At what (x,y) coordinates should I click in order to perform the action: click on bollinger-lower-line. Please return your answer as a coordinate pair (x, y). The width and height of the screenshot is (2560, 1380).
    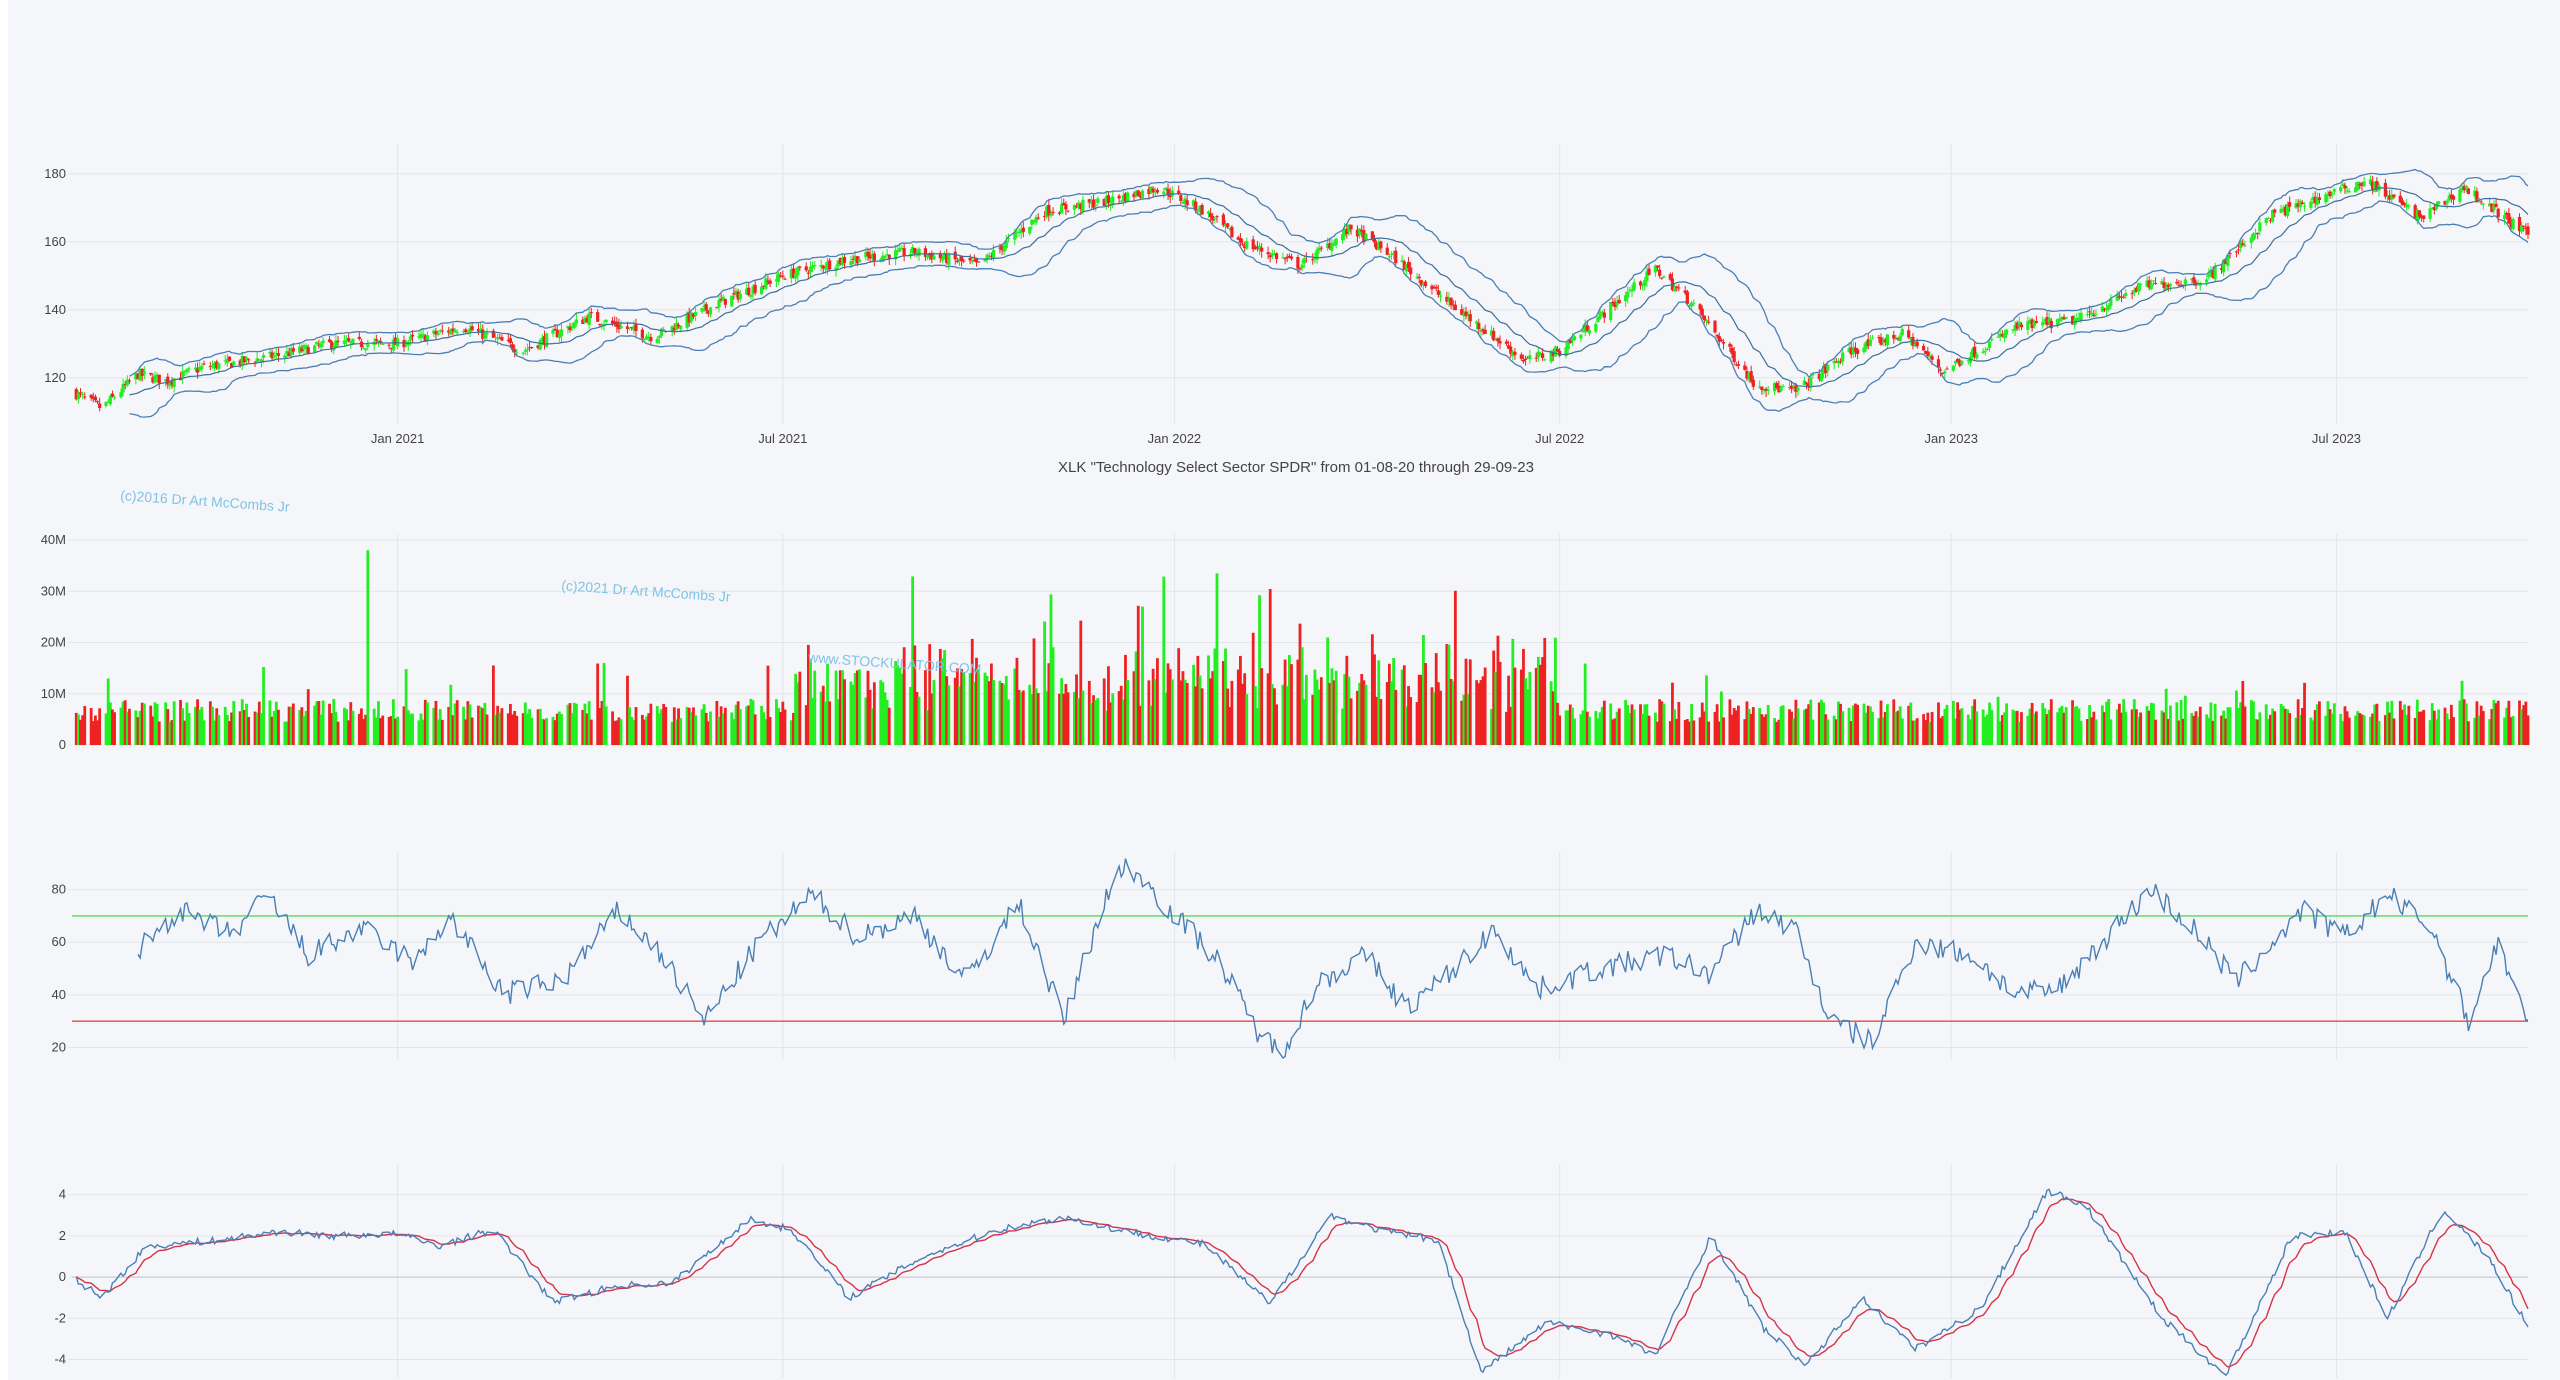
    Looking at the image, I should click on (1329, 309).